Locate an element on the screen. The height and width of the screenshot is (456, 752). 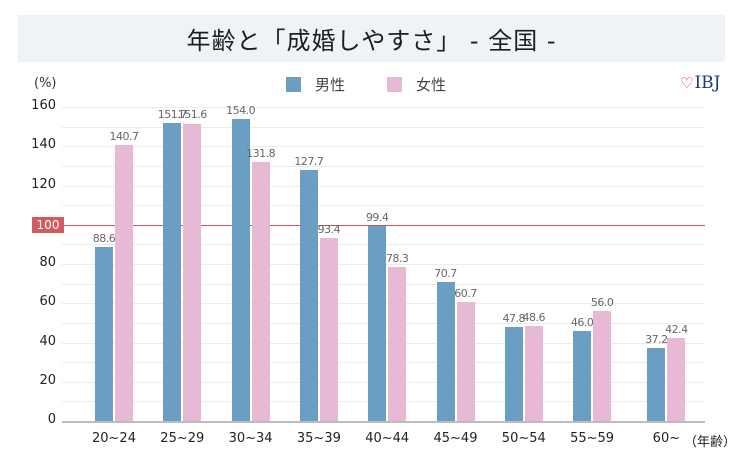
ibj-logo: ♡ IBJ is located at coordinates (700, 83).